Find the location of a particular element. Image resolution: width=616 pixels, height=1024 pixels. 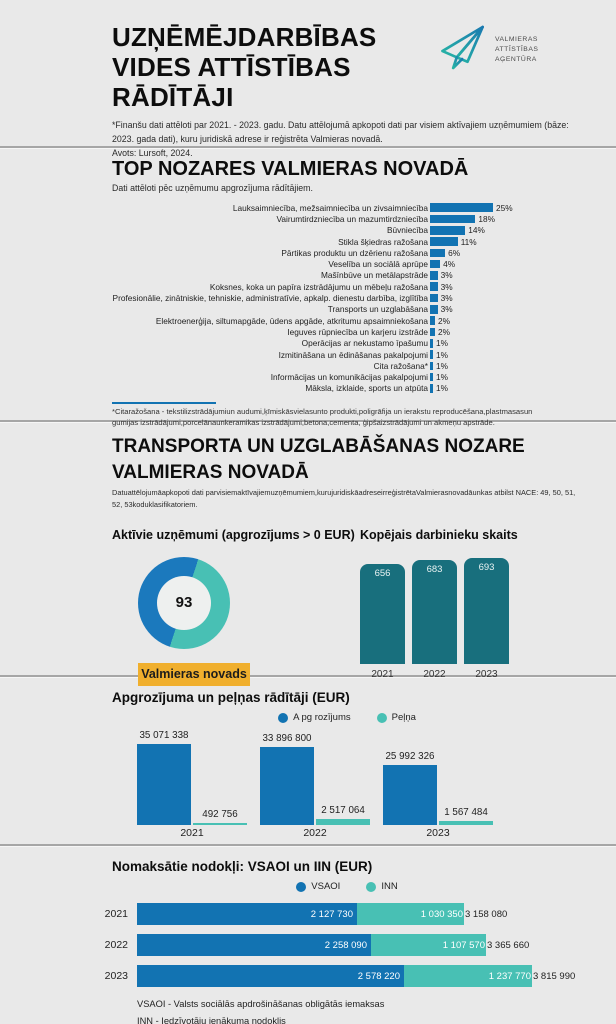

legend-item-turnover: A pg rozījums is located at coordinates (314, 717).